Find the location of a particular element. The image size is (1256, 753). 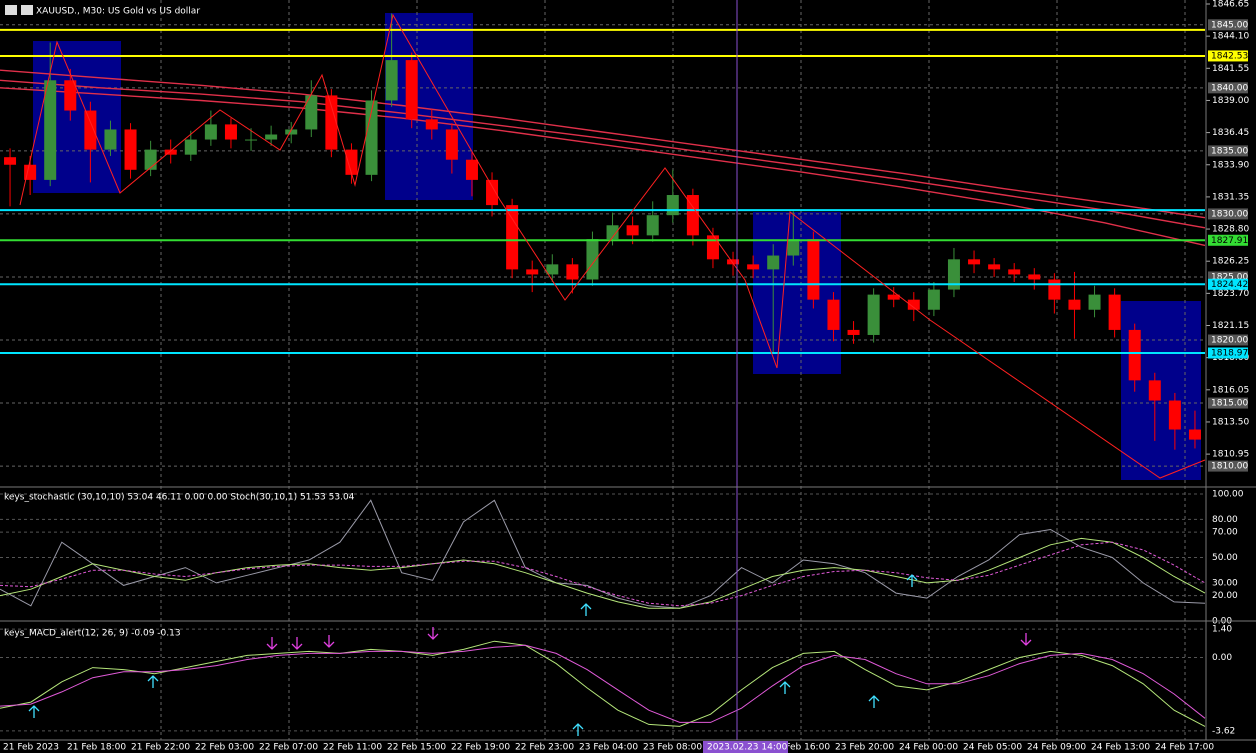

y-tick-label: 1841.55 is located at coordinates (1230, 69).